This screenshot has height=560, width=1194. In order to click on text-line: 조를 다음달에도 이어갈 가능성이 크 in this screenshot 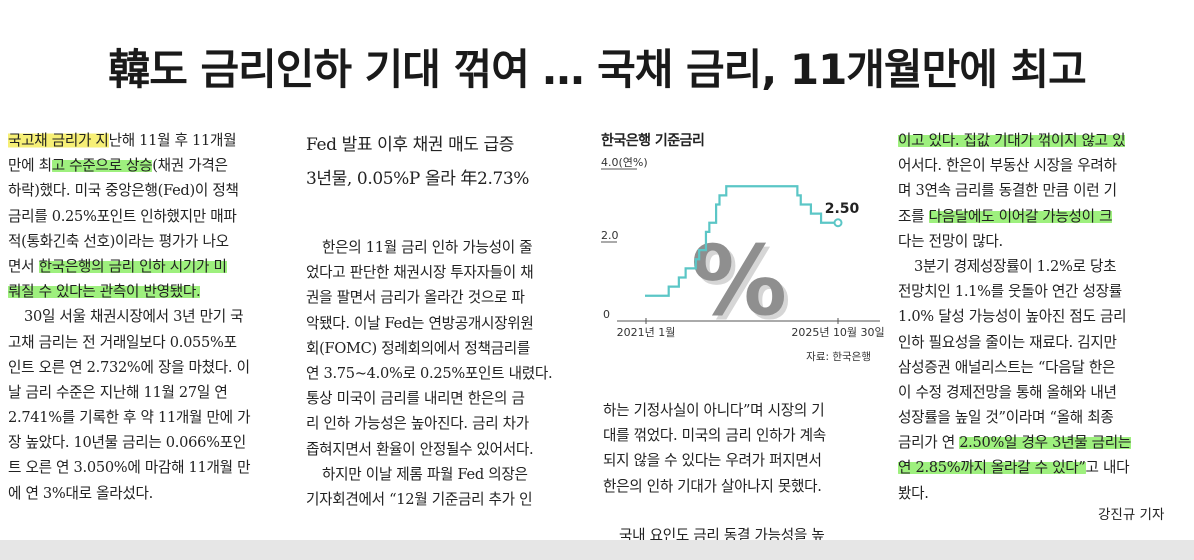, I will do `click(1014, 216)`.